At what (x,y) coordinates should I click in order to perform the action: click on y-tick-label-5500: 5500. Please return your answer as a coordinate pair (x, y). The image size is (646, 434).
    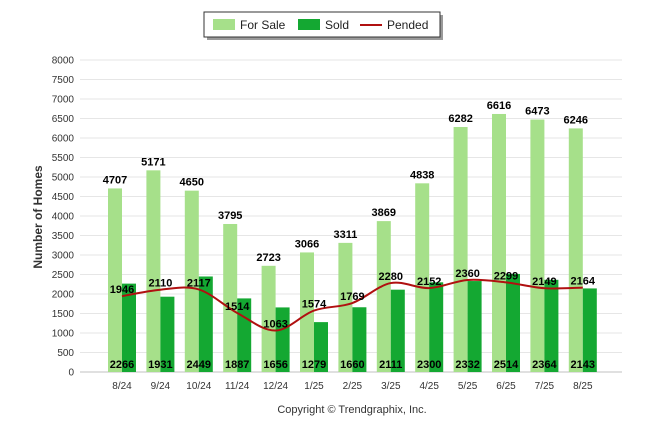
    Looking at the image, I should click on (63, 158).